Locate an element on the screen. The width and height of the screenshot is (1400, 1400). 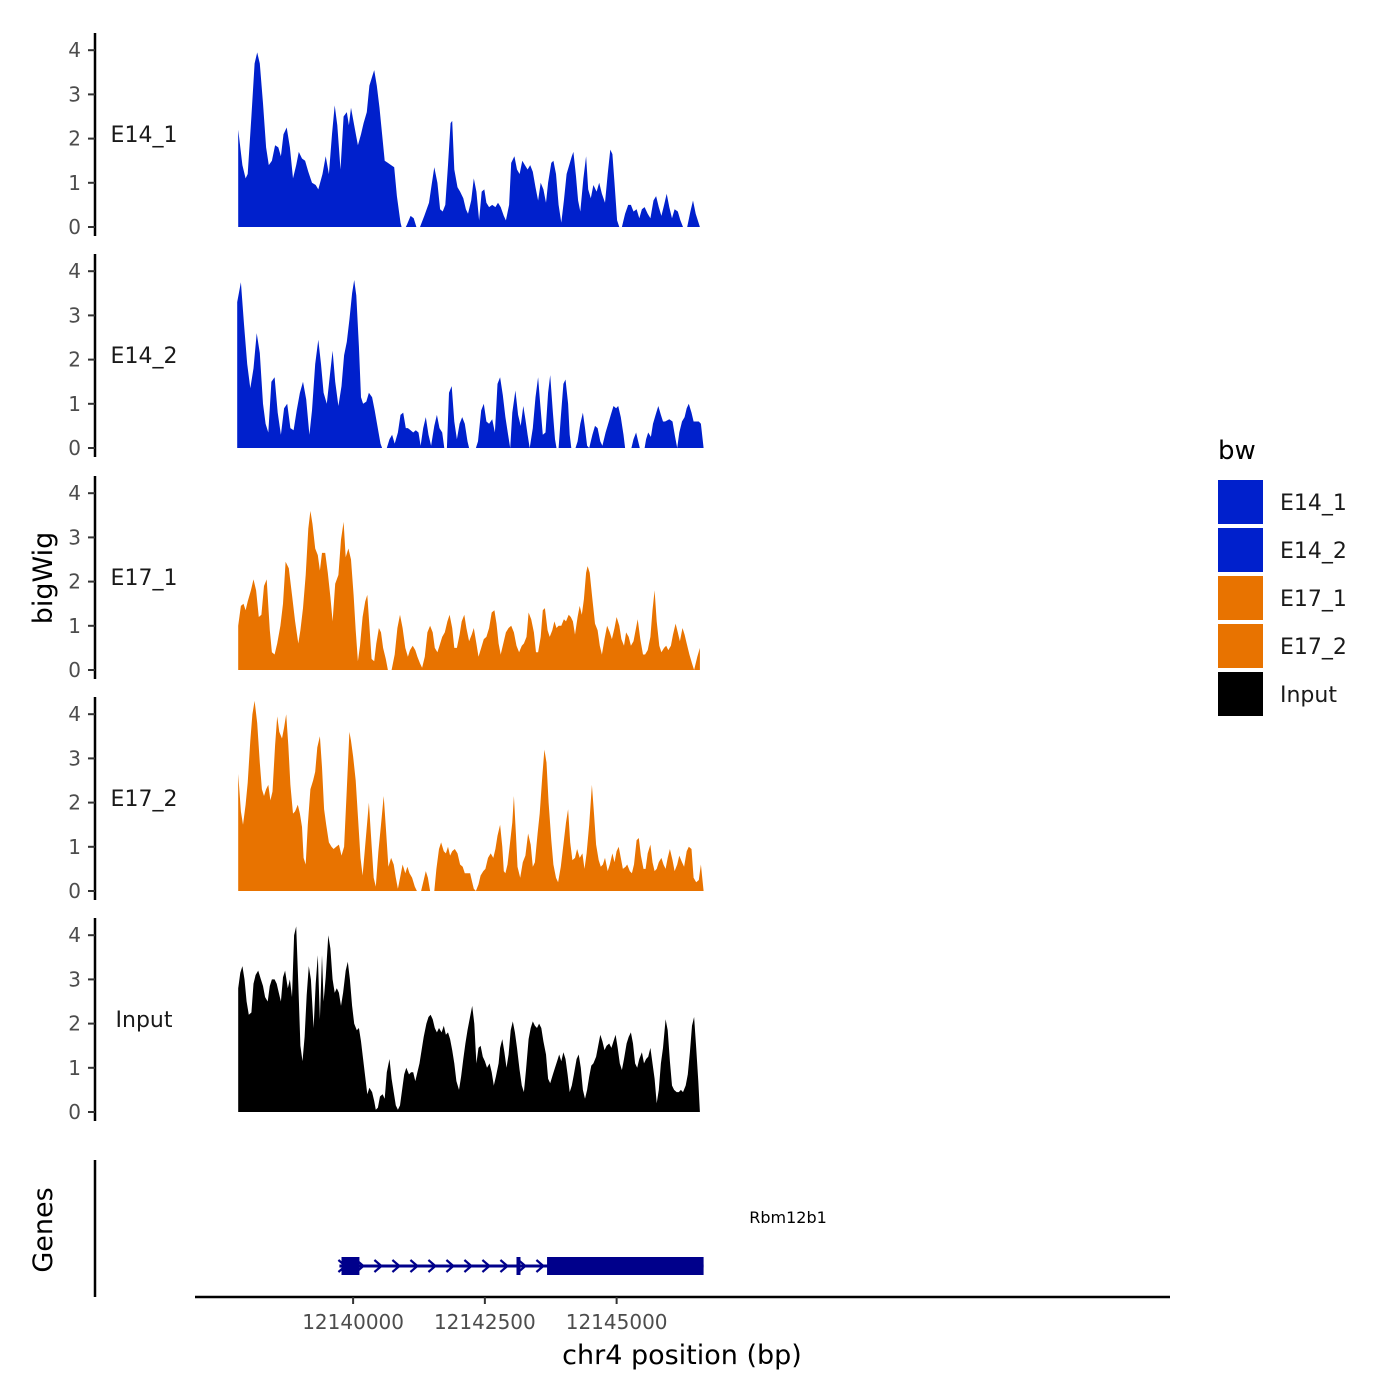
legend-entry-label: E14_2 is located at coordinates (1313, 551).